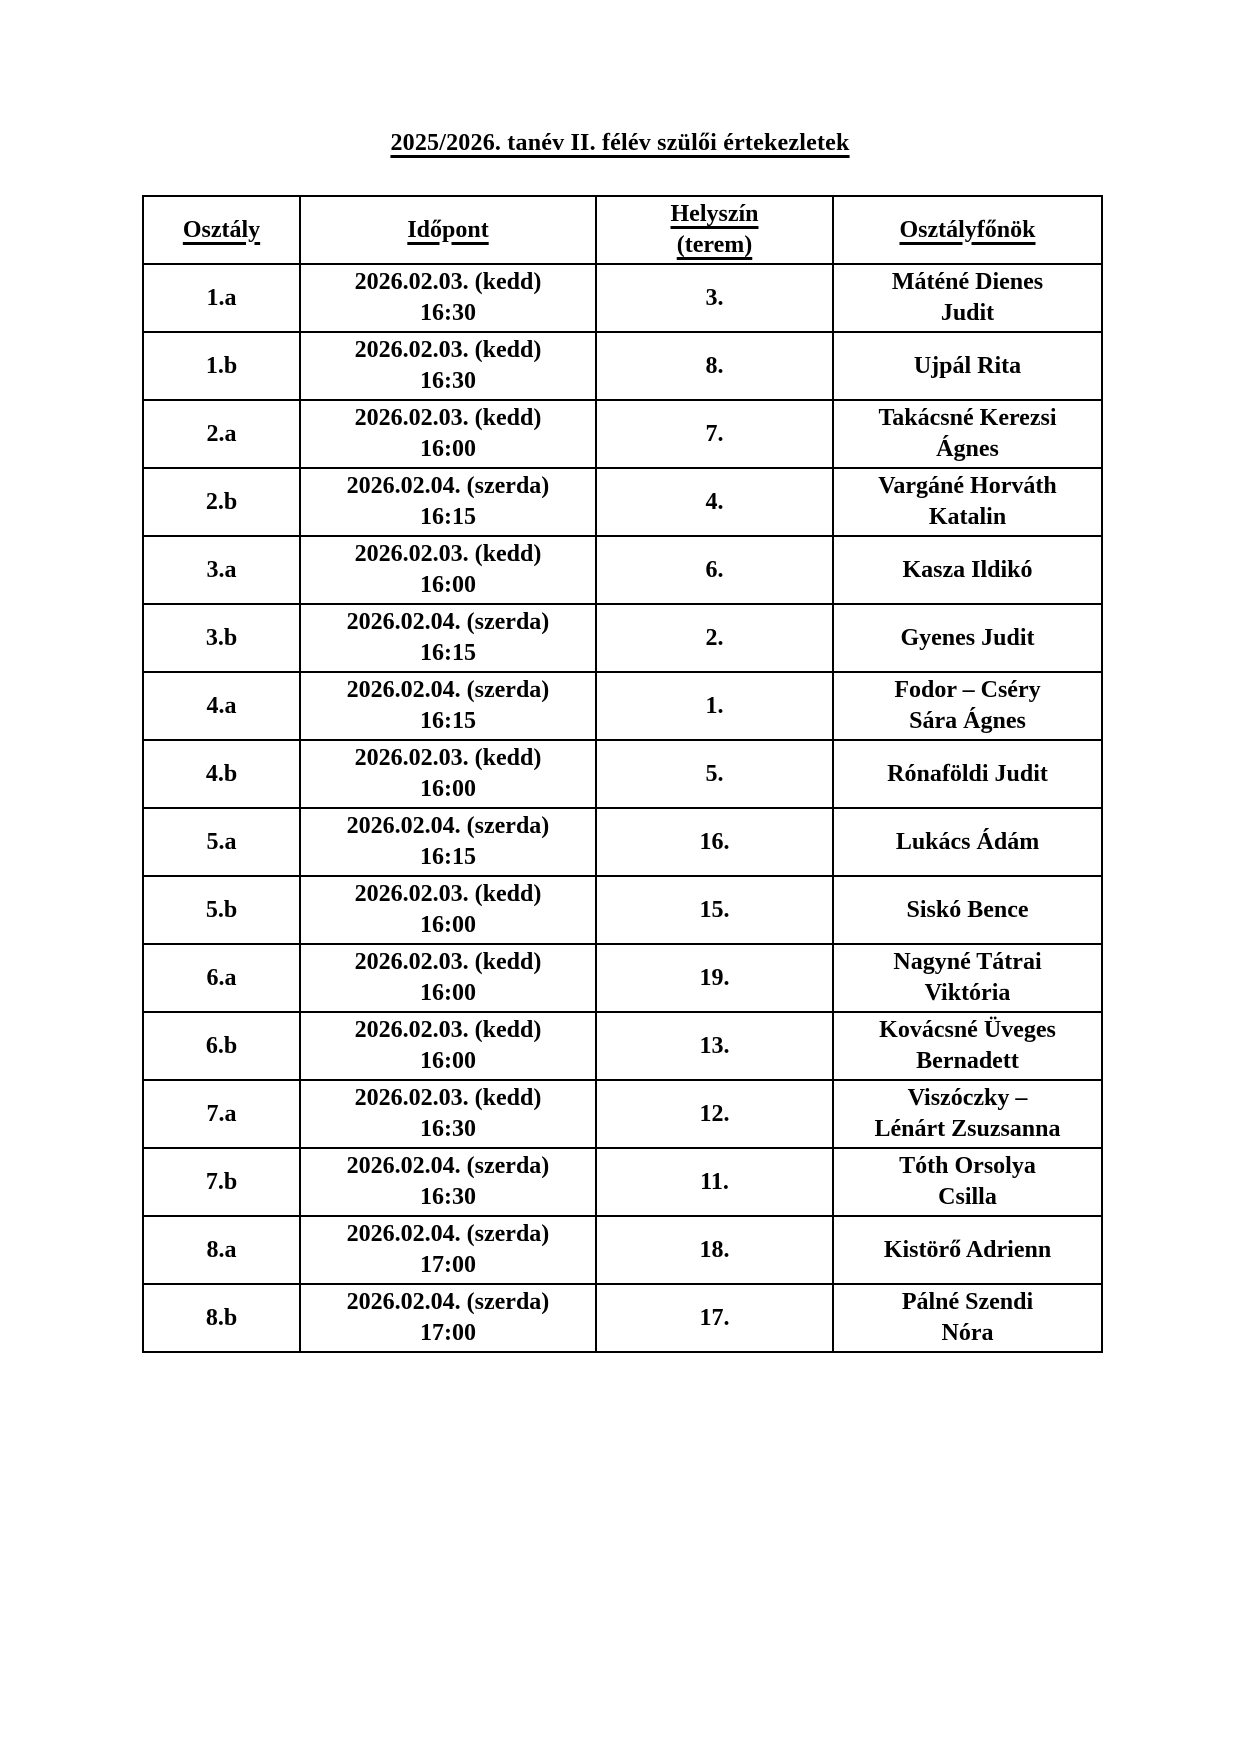 This screenshot has width=1240, height=1754. Describe the element at coordinates (714, 1318) in the screenshot. I see `room-cell: 17.` at that location.